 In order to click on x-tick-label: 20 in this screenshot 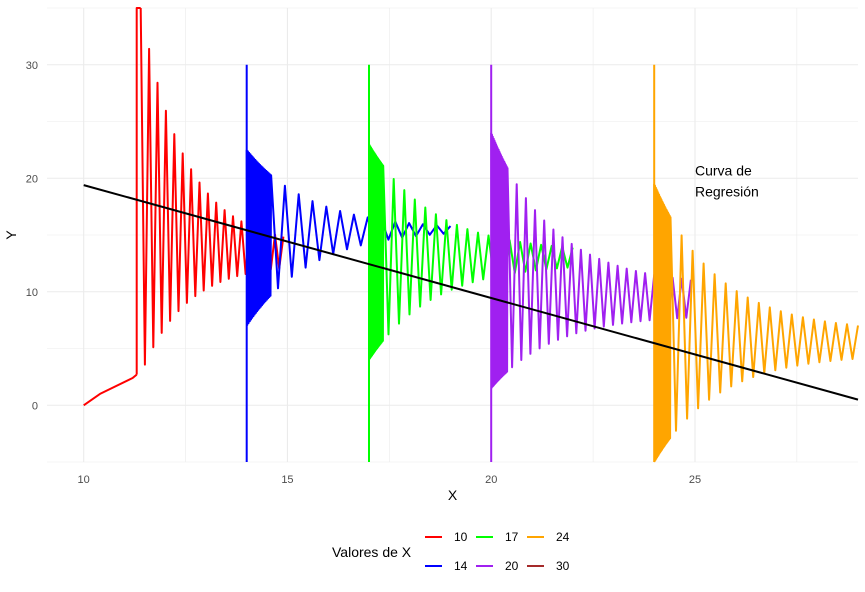, I will do `click(491, 480)`.